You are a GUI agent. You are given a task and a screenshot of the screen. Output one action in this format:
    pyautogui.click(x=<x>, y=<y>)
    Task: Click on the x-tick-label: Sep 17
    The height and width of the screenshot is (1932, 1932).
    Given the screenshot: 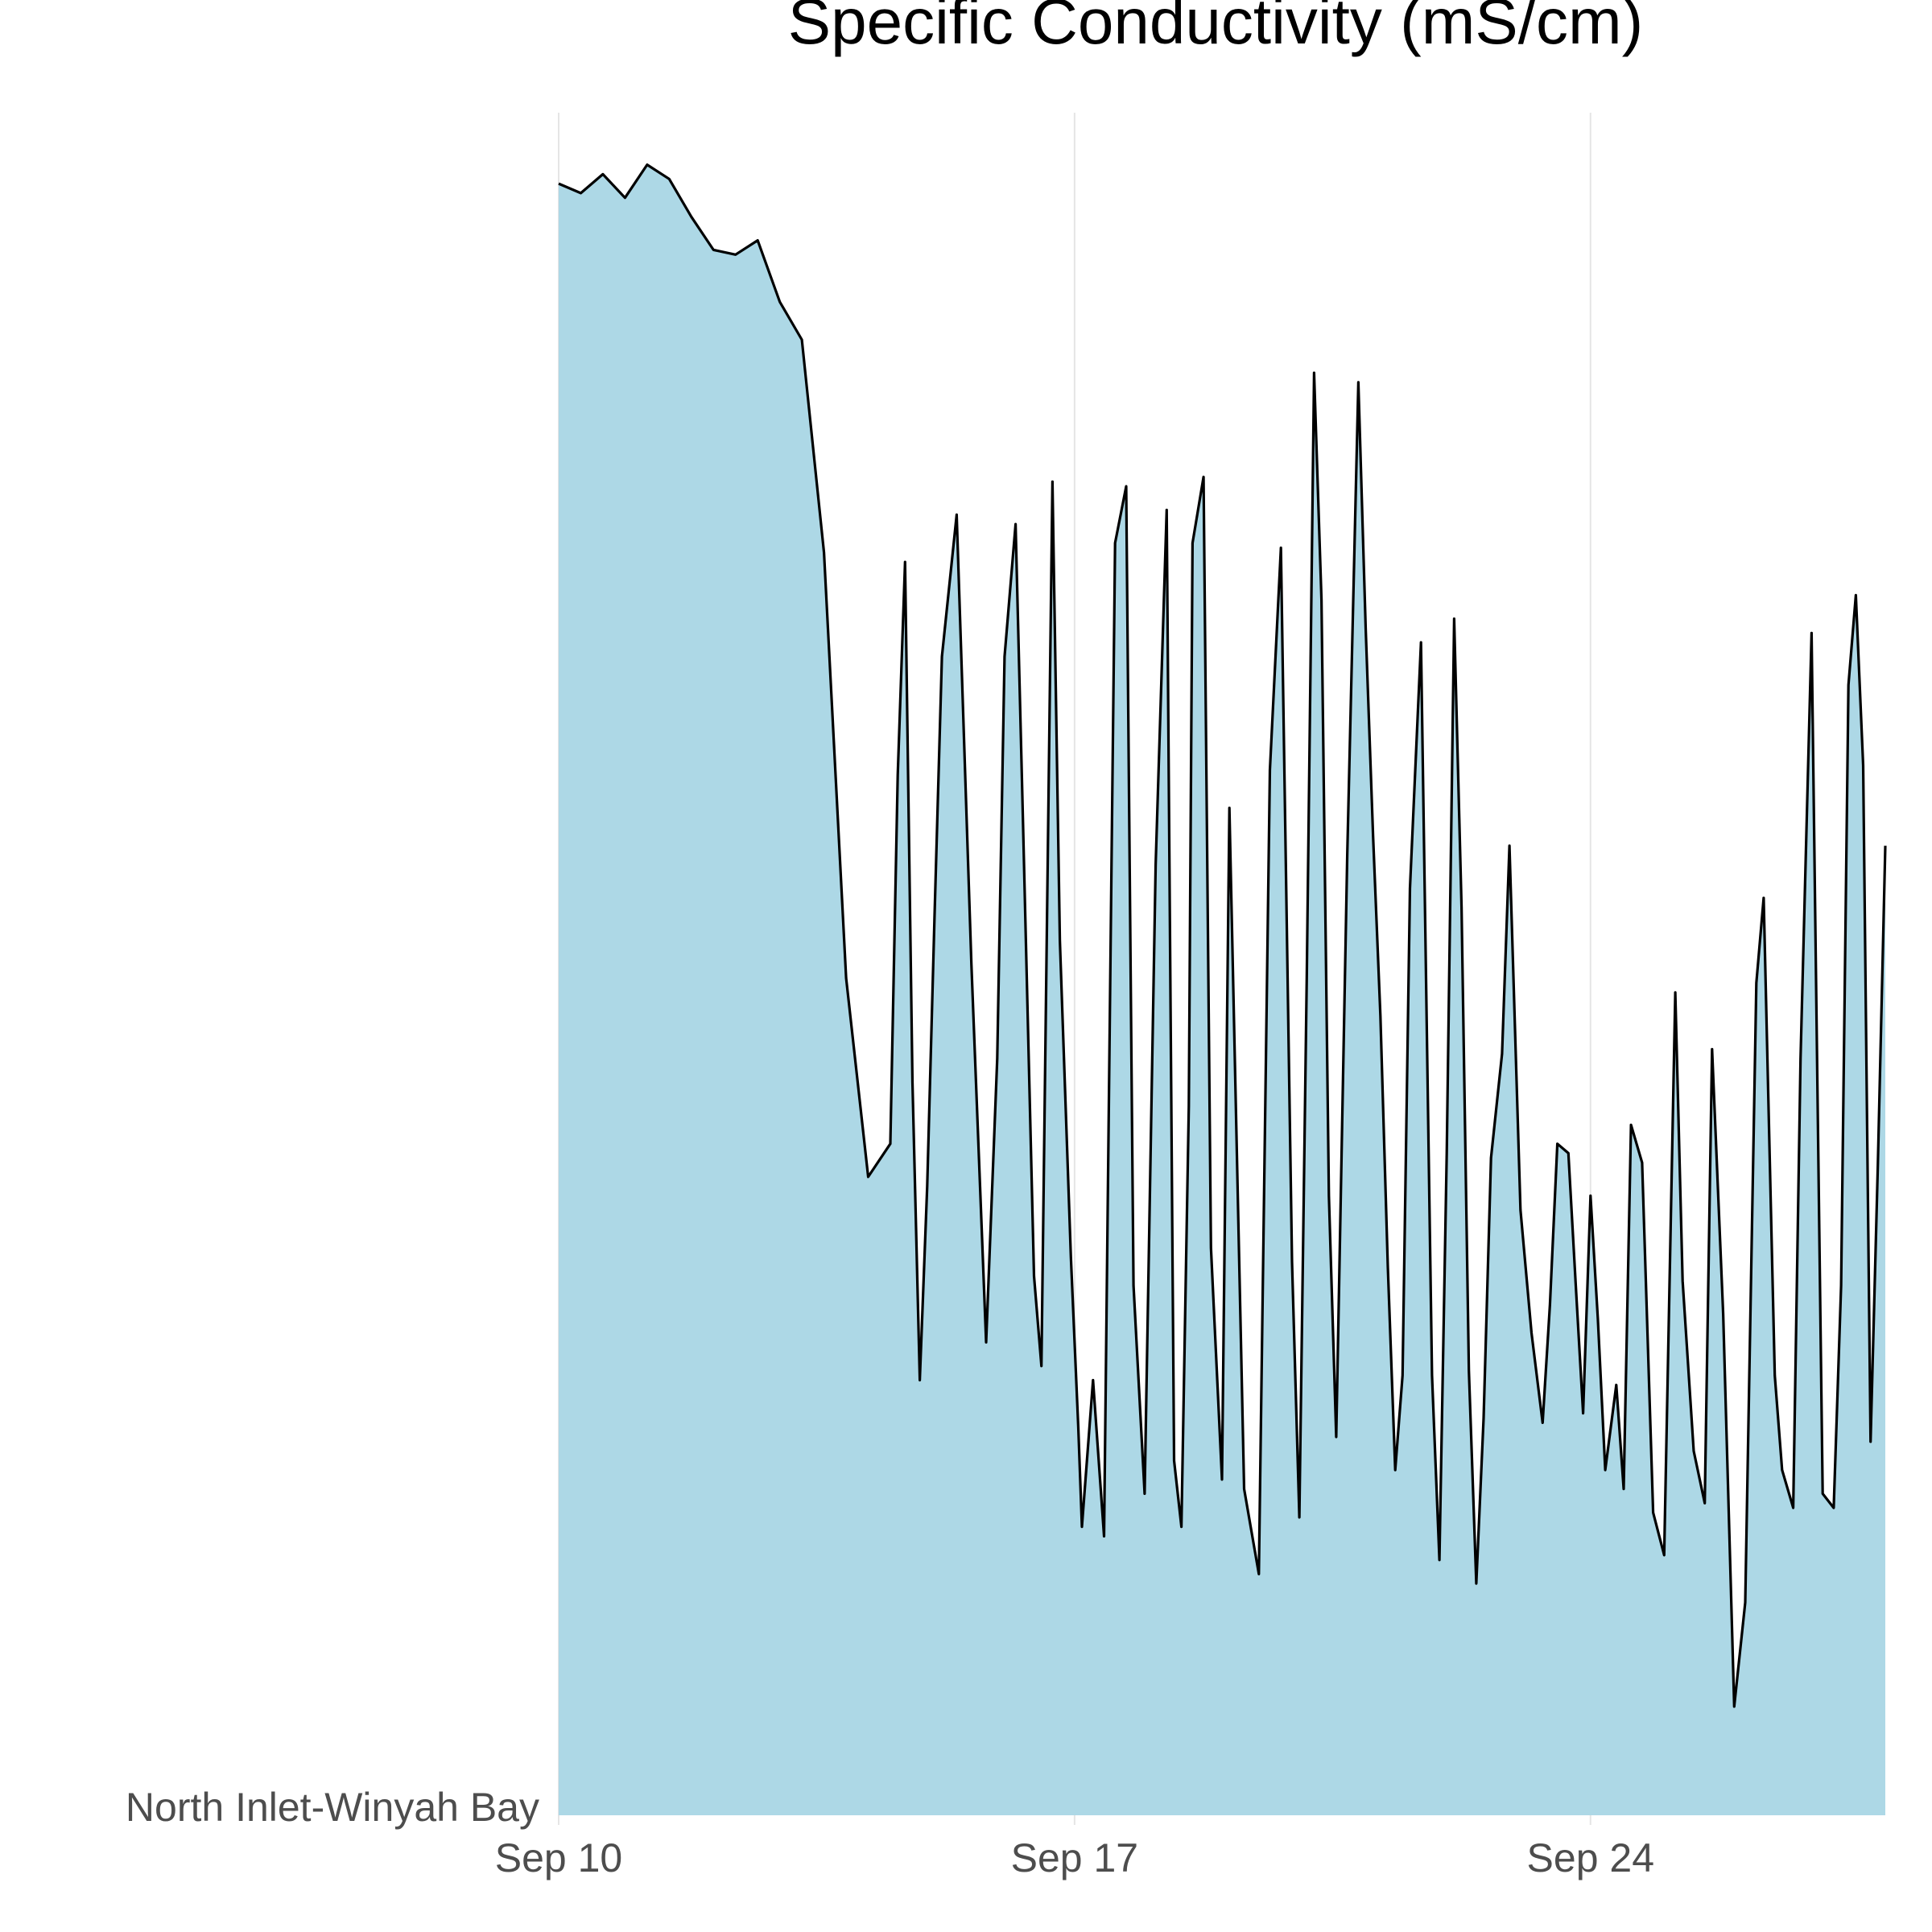 What is the action you would take?
    pyautogui.click(x=1074, y=1857)
    